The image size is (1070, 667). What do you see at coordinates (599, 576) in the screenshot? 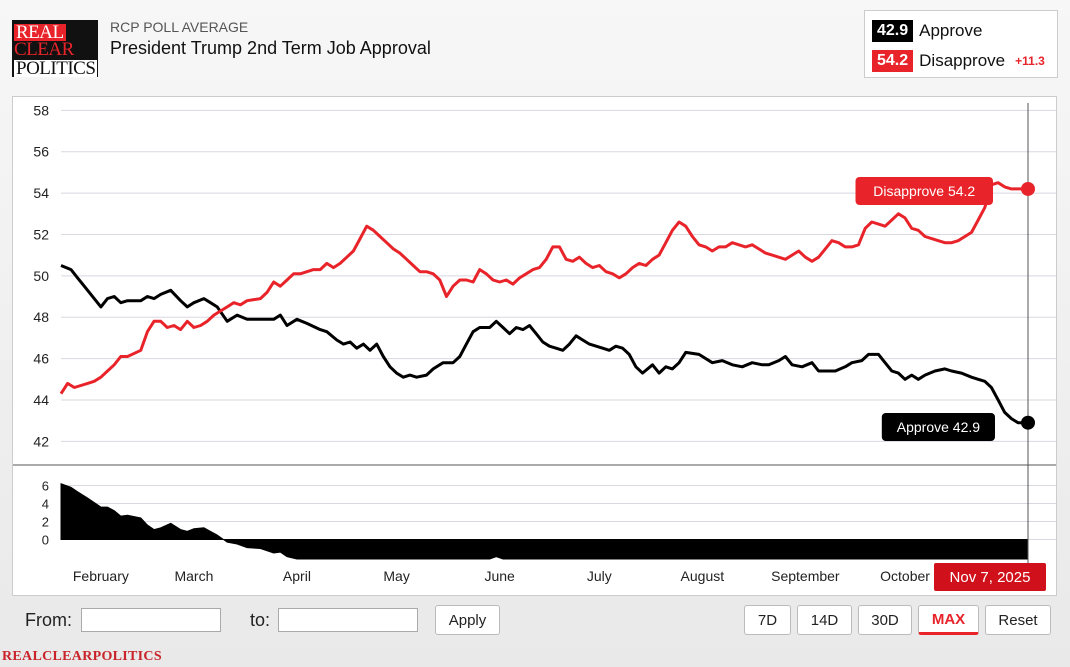
I see `x-tick-label: July` at bounding box center [599, 576].